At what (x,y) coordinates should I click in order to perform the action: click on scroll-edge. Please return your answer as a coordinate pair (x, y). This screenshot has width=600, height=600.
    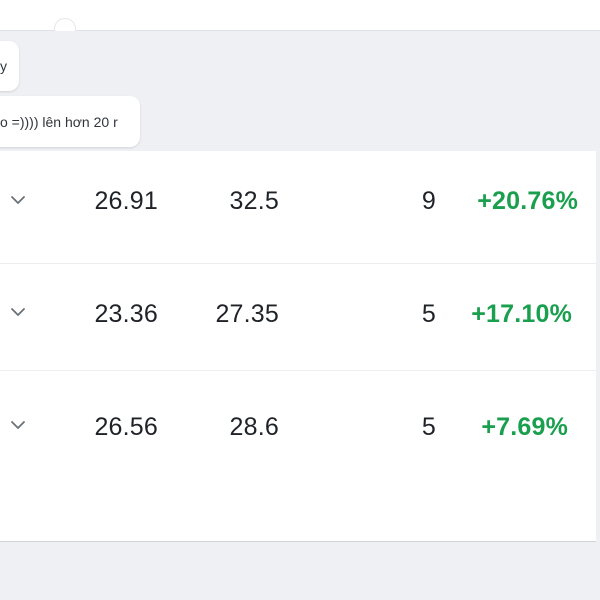
    Looking at the image, I should click on (598, 287).